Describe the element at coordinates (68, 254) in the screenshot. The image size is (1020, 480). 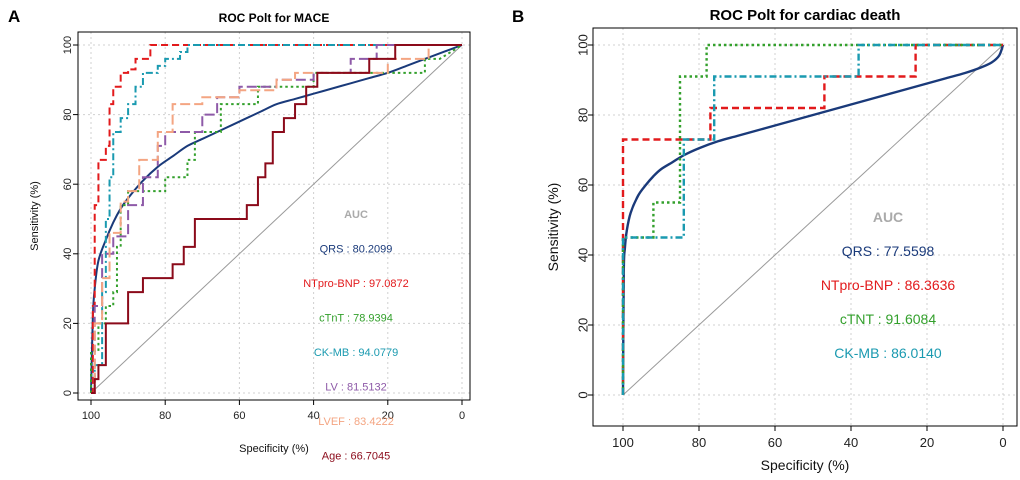
I see `panel-a-ytick-label: 40` at that location.